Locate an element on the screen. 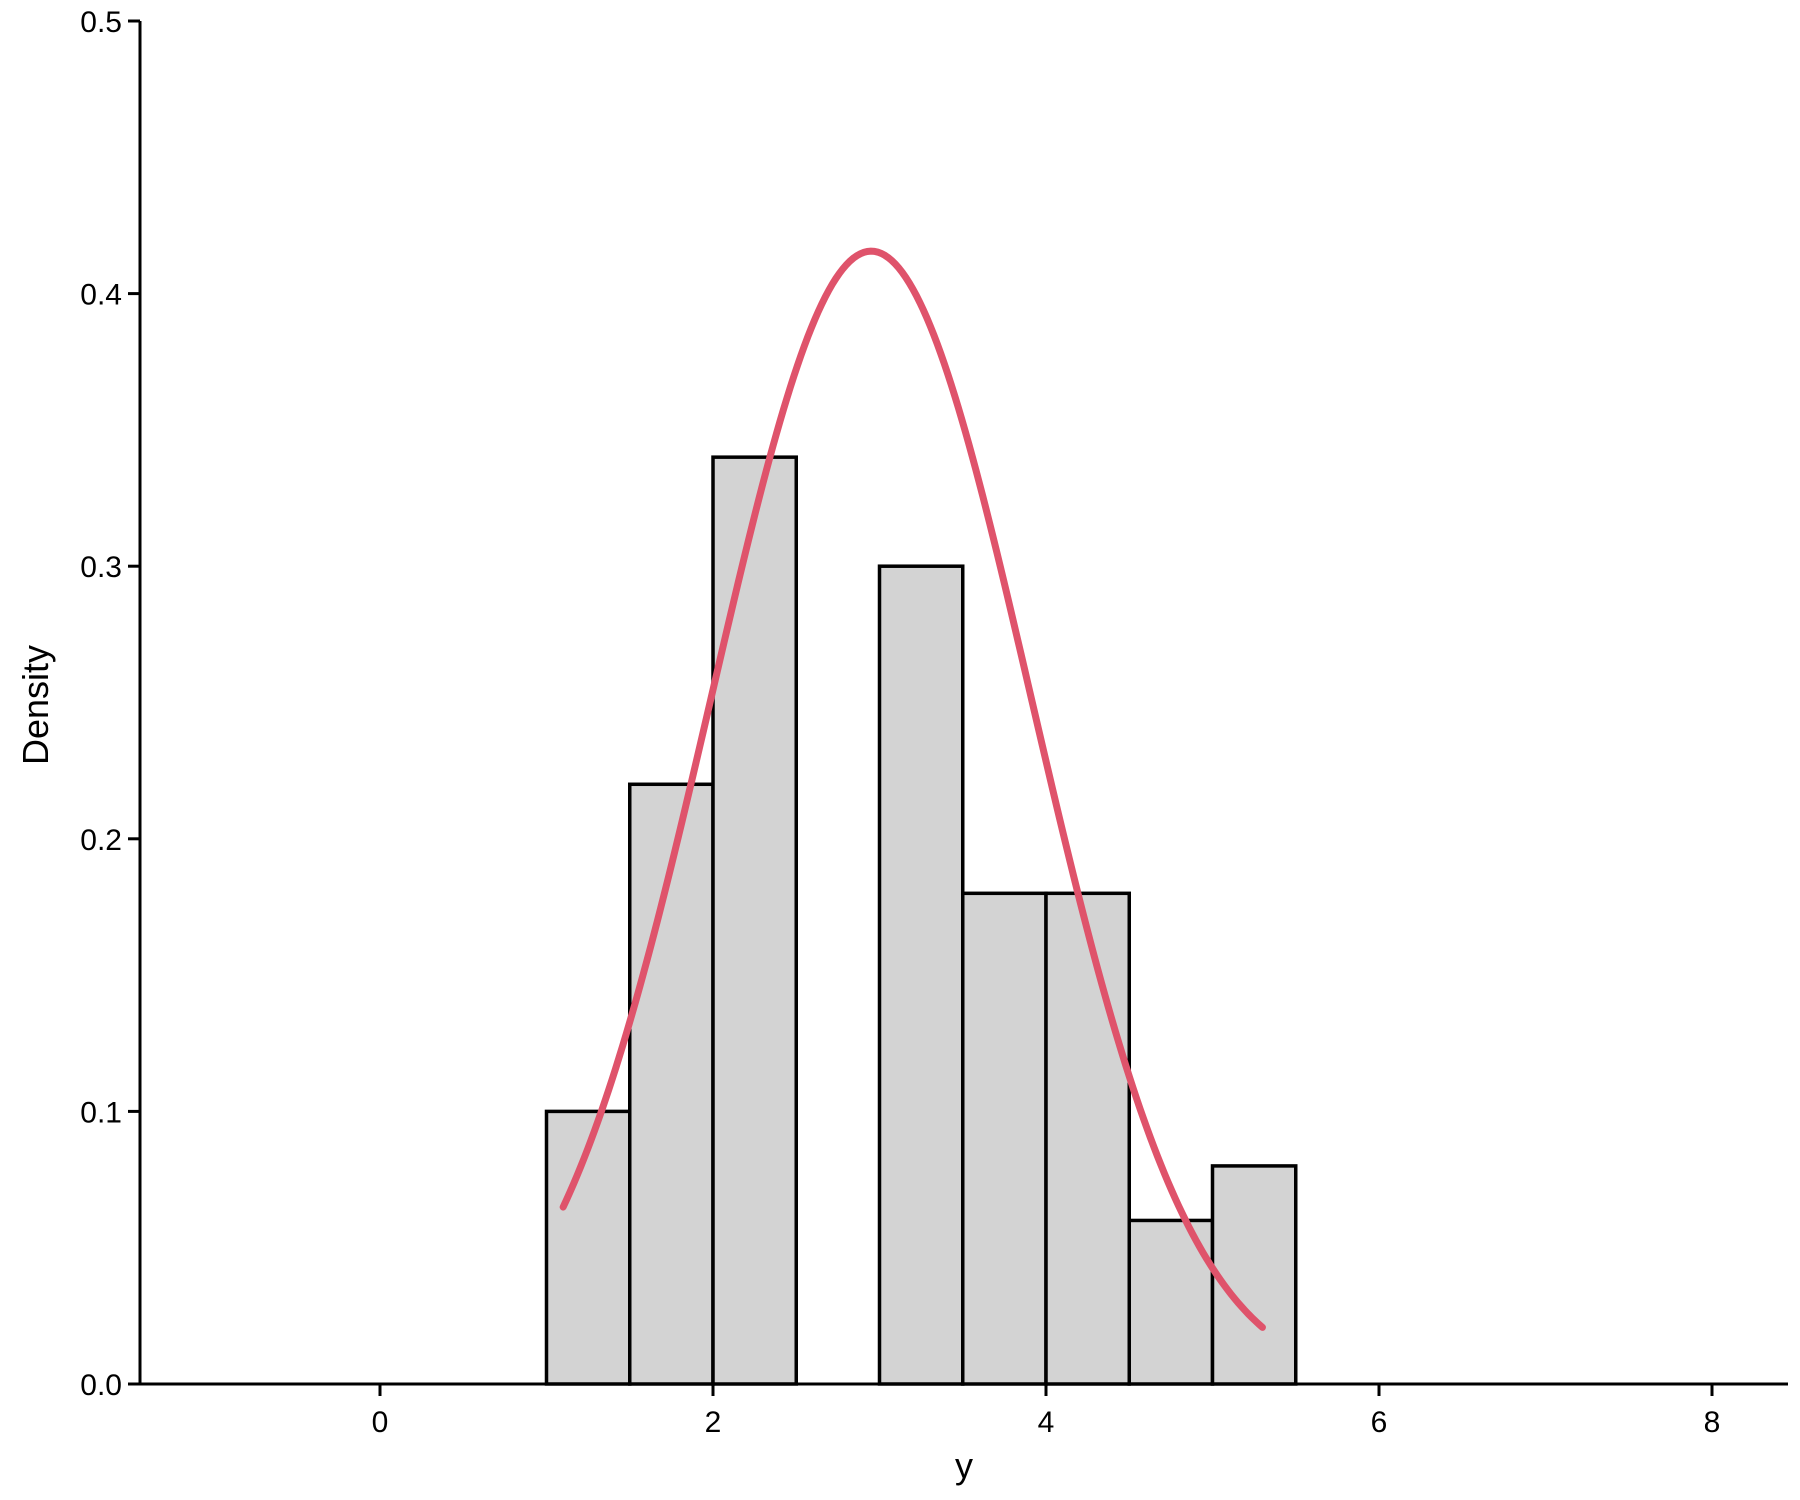  x-tick-label: 6 is located at coordinates (1379, 1422).